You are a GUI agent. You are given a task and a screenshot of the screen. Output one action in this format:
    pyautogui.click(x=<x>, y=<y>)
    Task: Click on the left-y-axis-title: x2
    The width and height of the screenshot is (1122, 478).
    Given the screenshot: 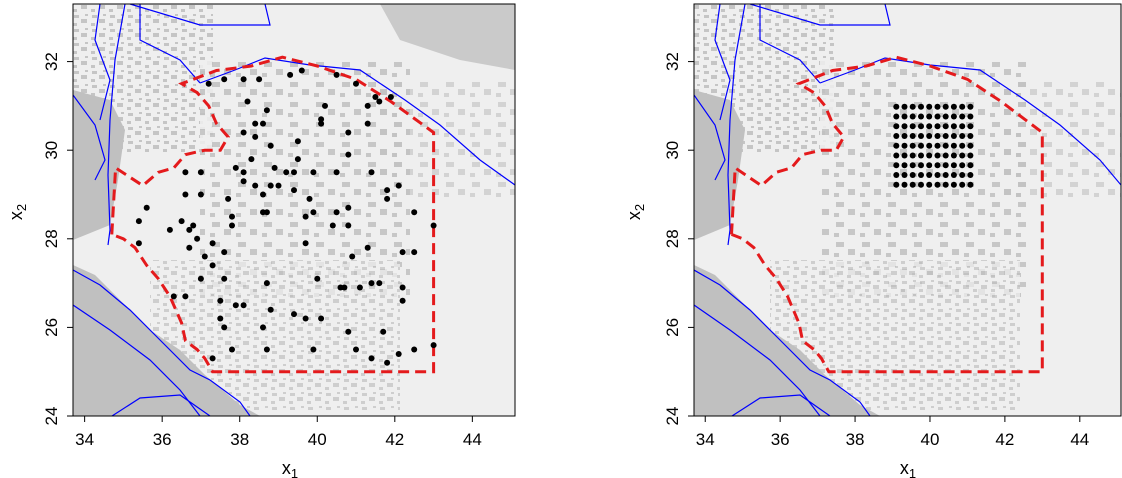 What is the action you would take?
    pyautogui.click(x=17, y=212)
    